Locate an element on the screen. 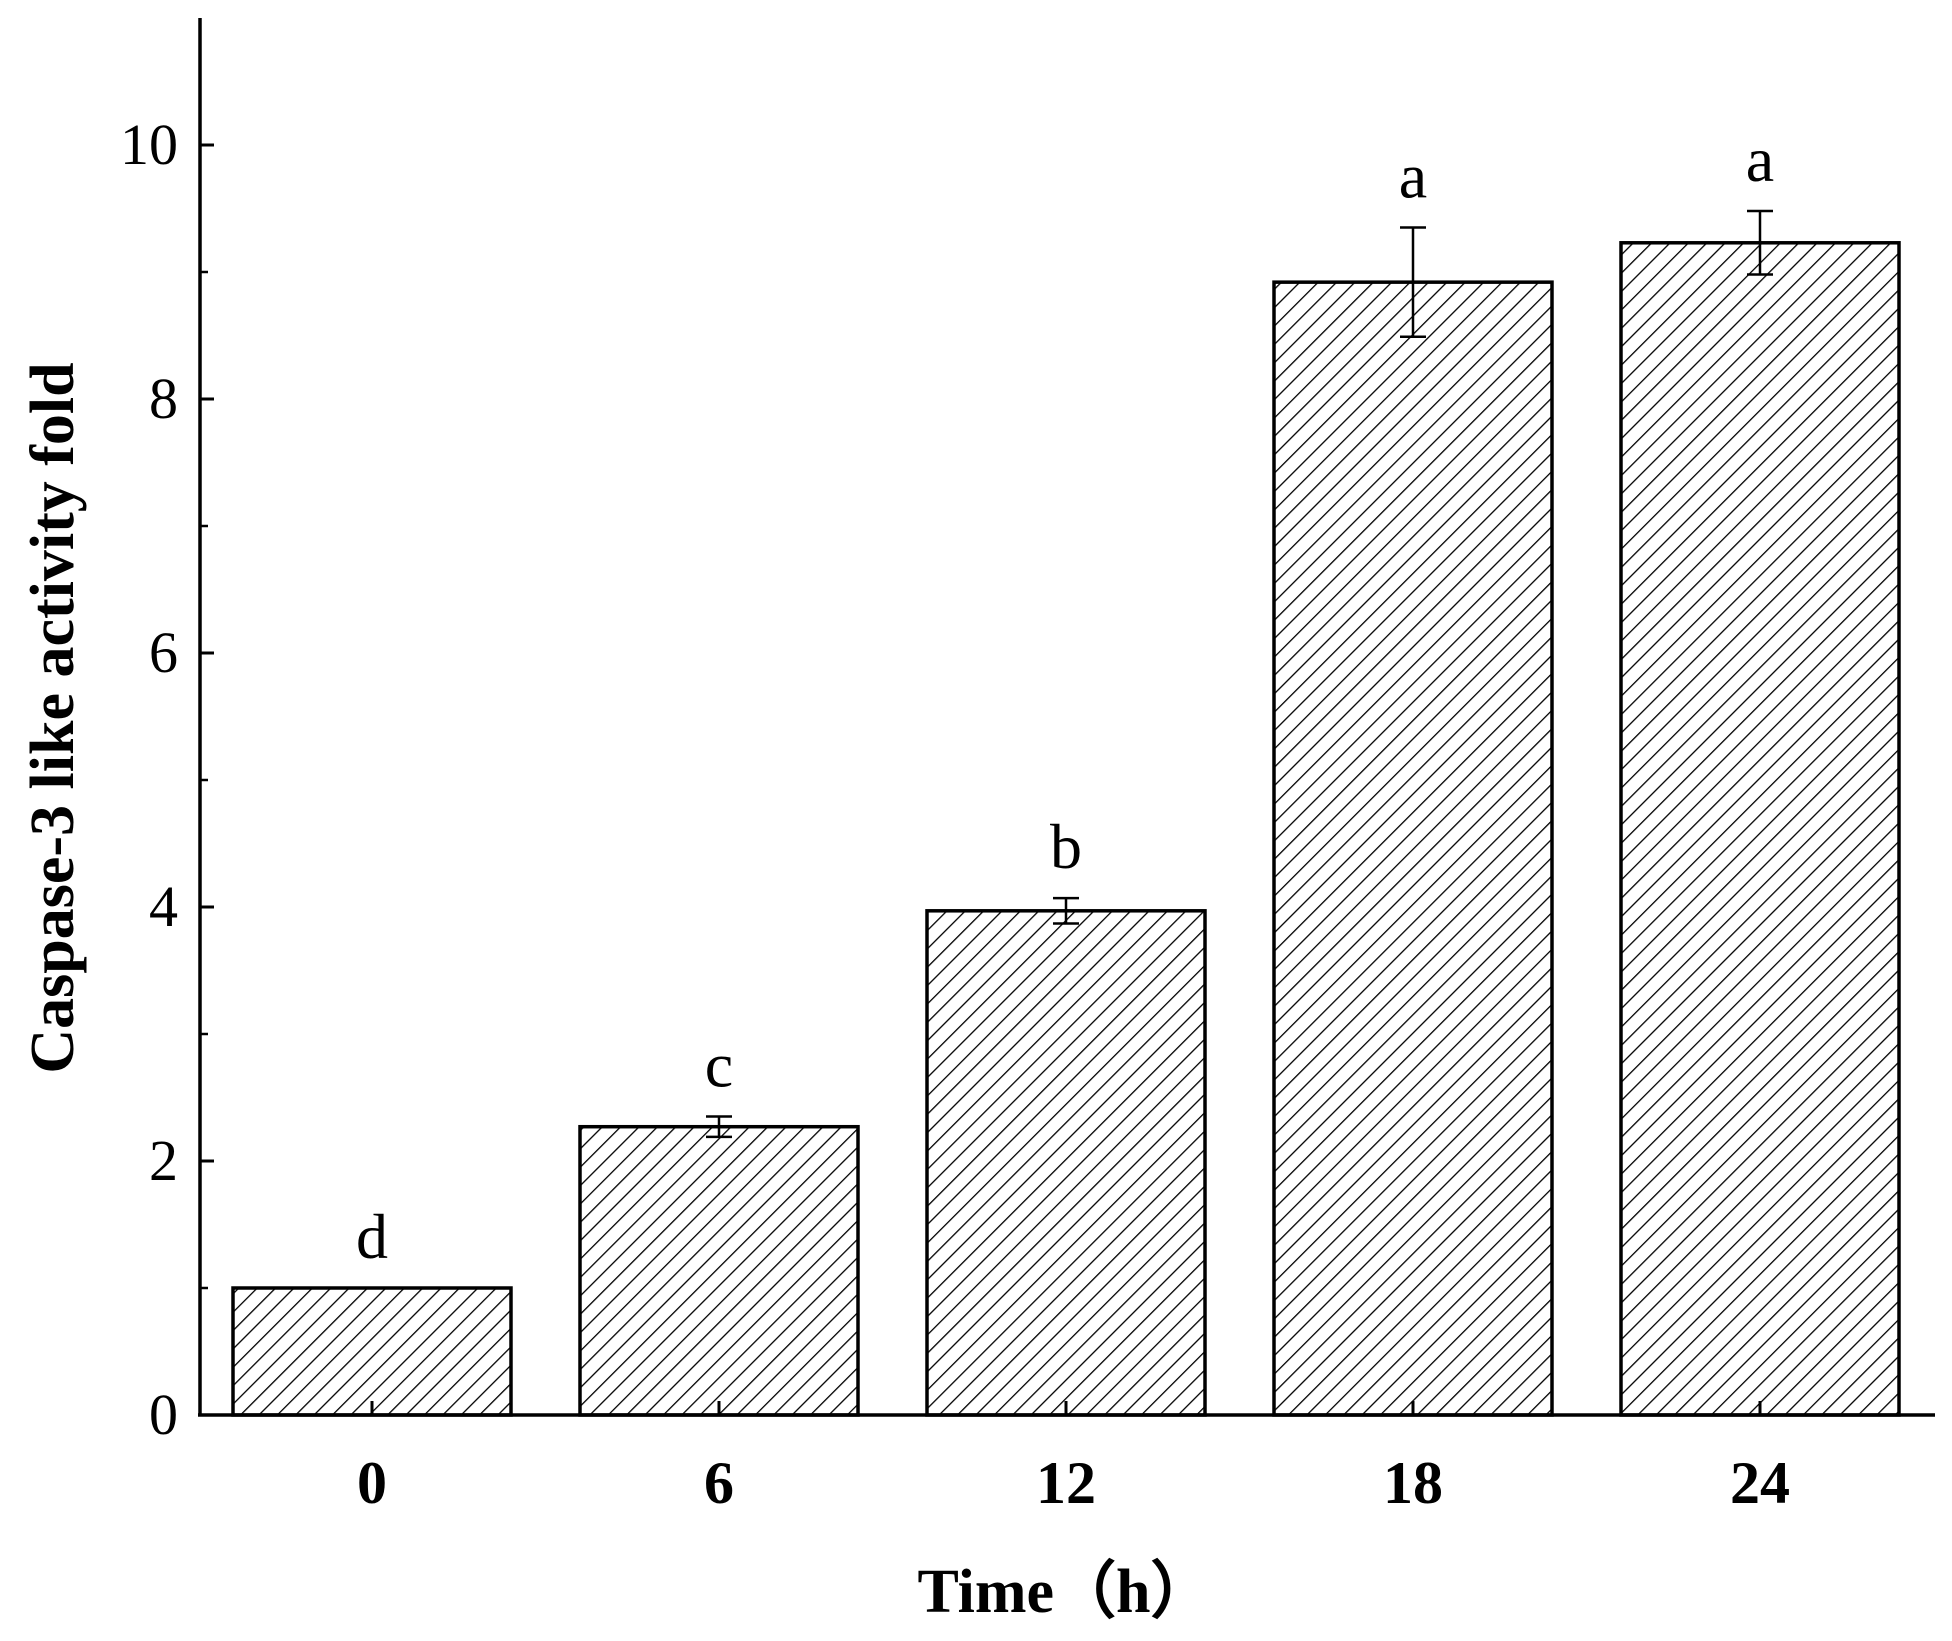  y-tick-label-4: 4 is located at coordinates (163, 906).